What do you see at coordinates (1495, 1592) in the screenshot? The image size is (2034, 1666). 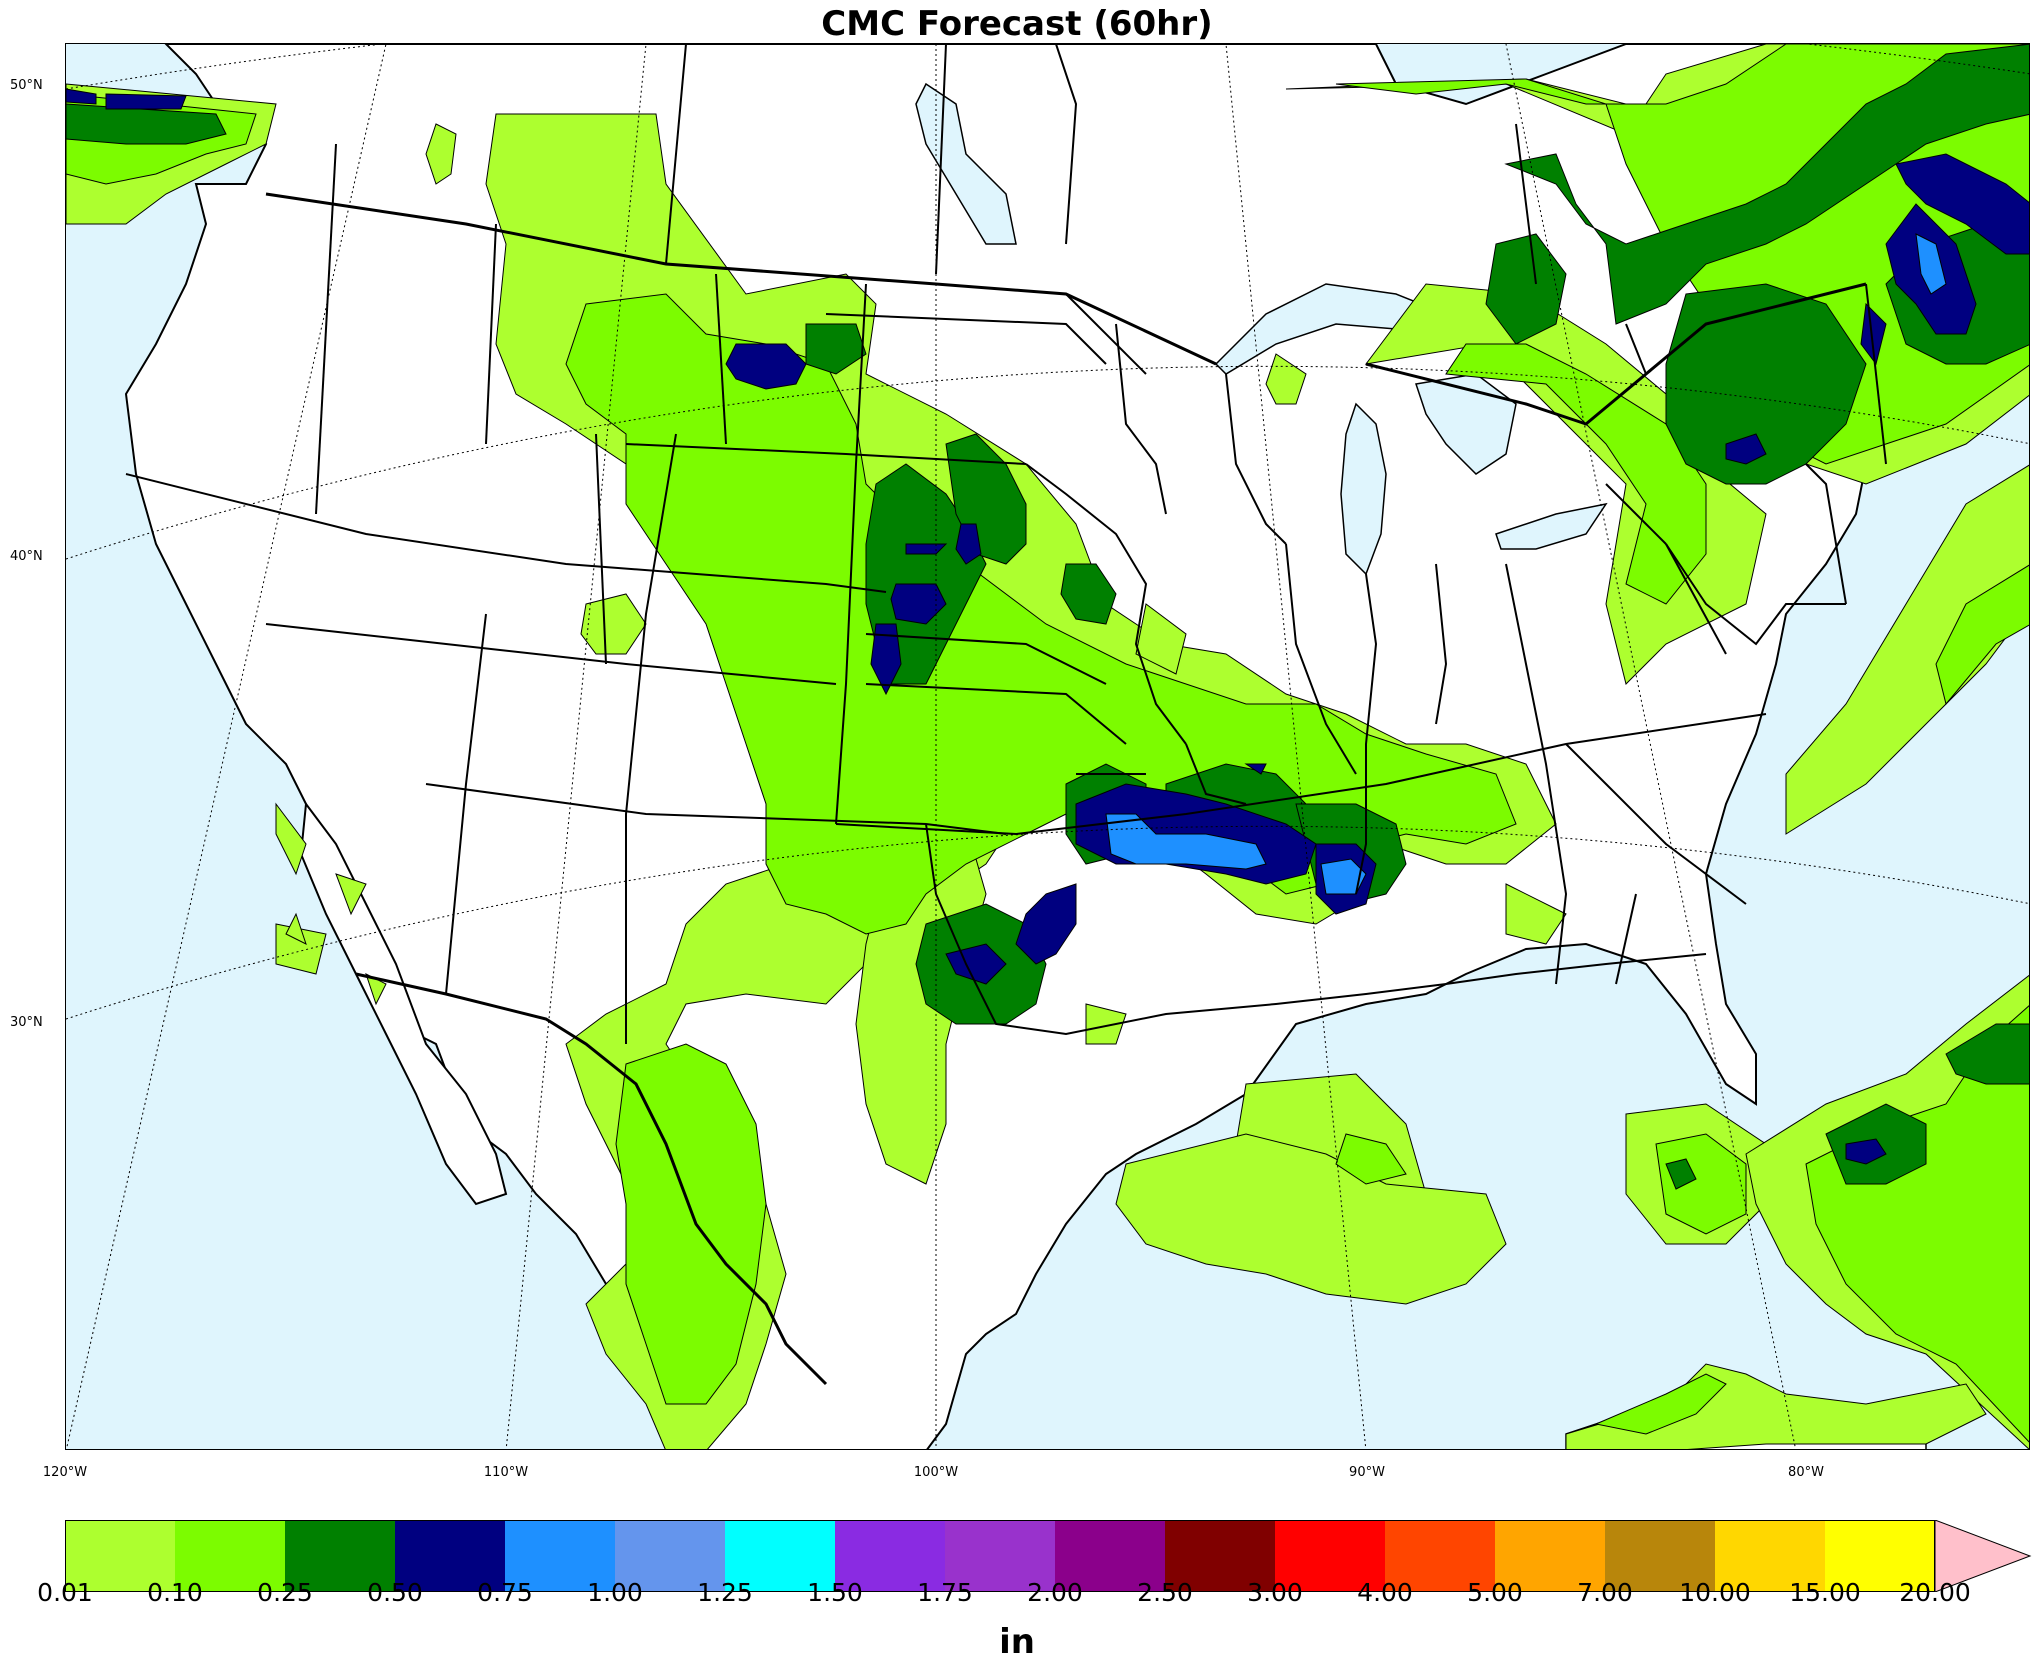 I see `colorbar-tick-label: 5.00` at bounding box center [1495, 1592].